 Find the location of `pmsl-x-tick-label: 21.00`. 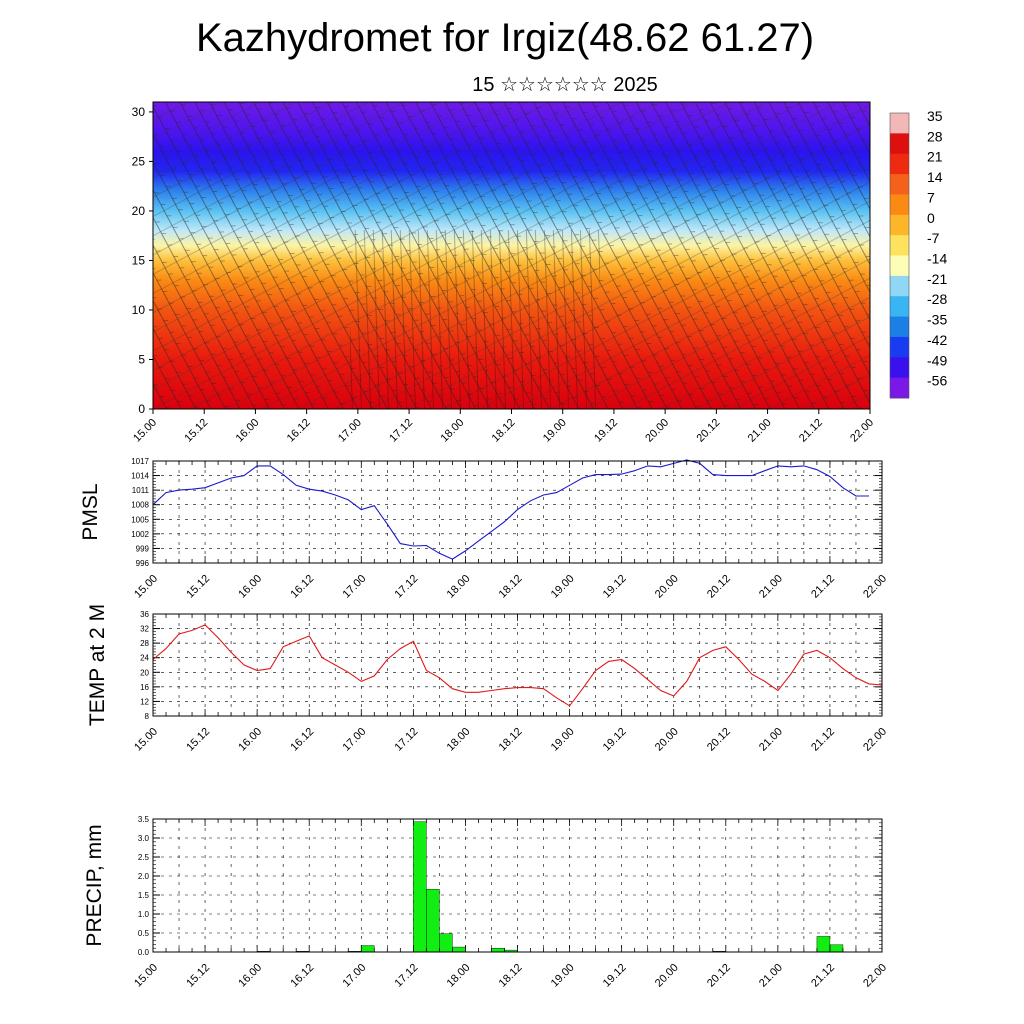

pmsl-x-tick-label: 21.00 is located at coordinates (771, 587).